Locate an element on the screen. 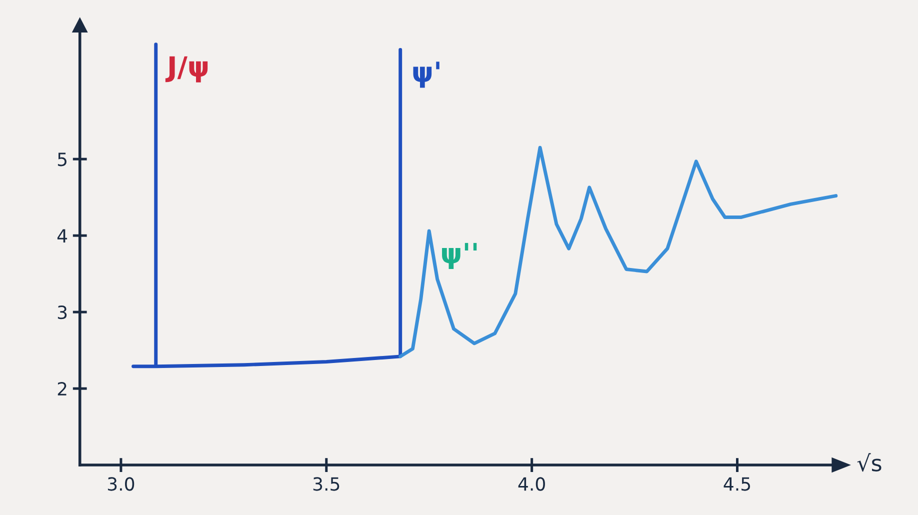  annotation: ψ'' is located at coordinates (459, 255).